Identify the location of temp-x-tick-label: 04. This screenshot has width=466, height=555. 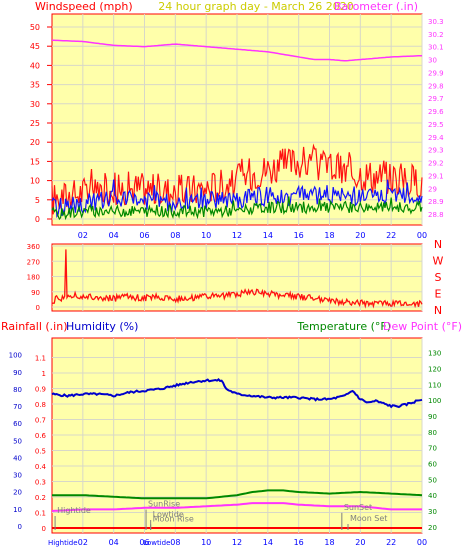
(114, 542).